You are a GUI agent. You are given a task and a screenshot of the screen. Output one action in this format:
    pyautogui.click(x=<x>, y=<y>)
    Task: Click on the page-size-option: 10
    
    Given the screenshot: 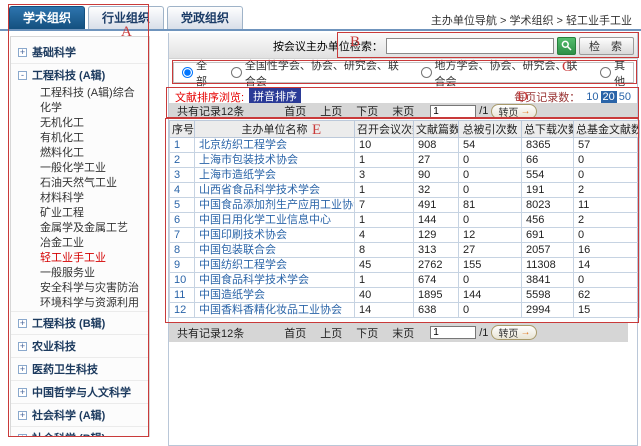 What is the action you would take?
    pyautogui.click(x=592, y=96)
    